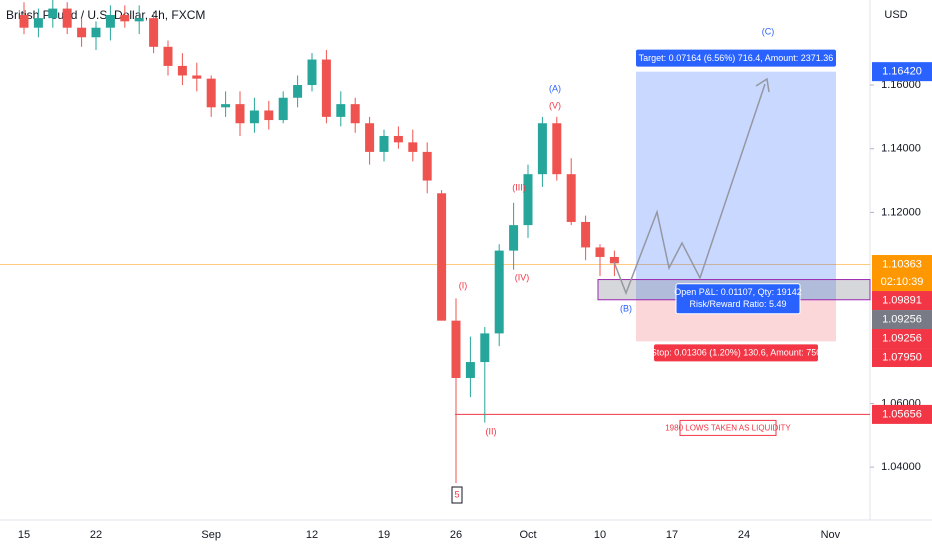 The image size is (932, 550). What do you see at coordinates (762, 85) in the screenshot?
I see `projection-arrow` at bounding box center [762, 85].